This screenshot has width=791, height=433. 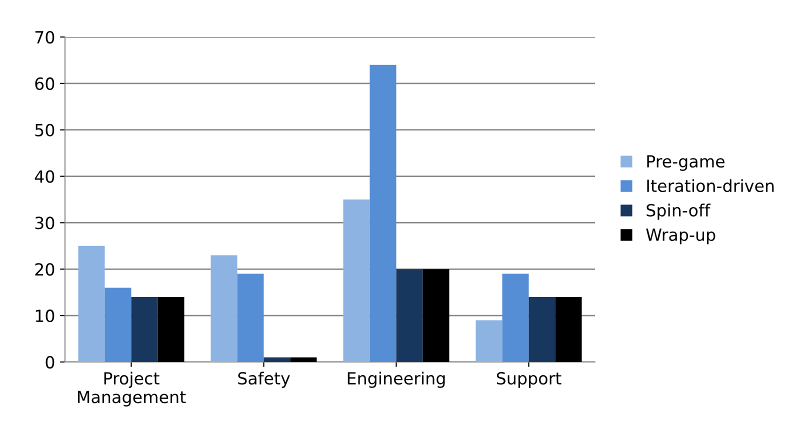 I want to click on y-tick-label: 20, so click(x=44, y=269).